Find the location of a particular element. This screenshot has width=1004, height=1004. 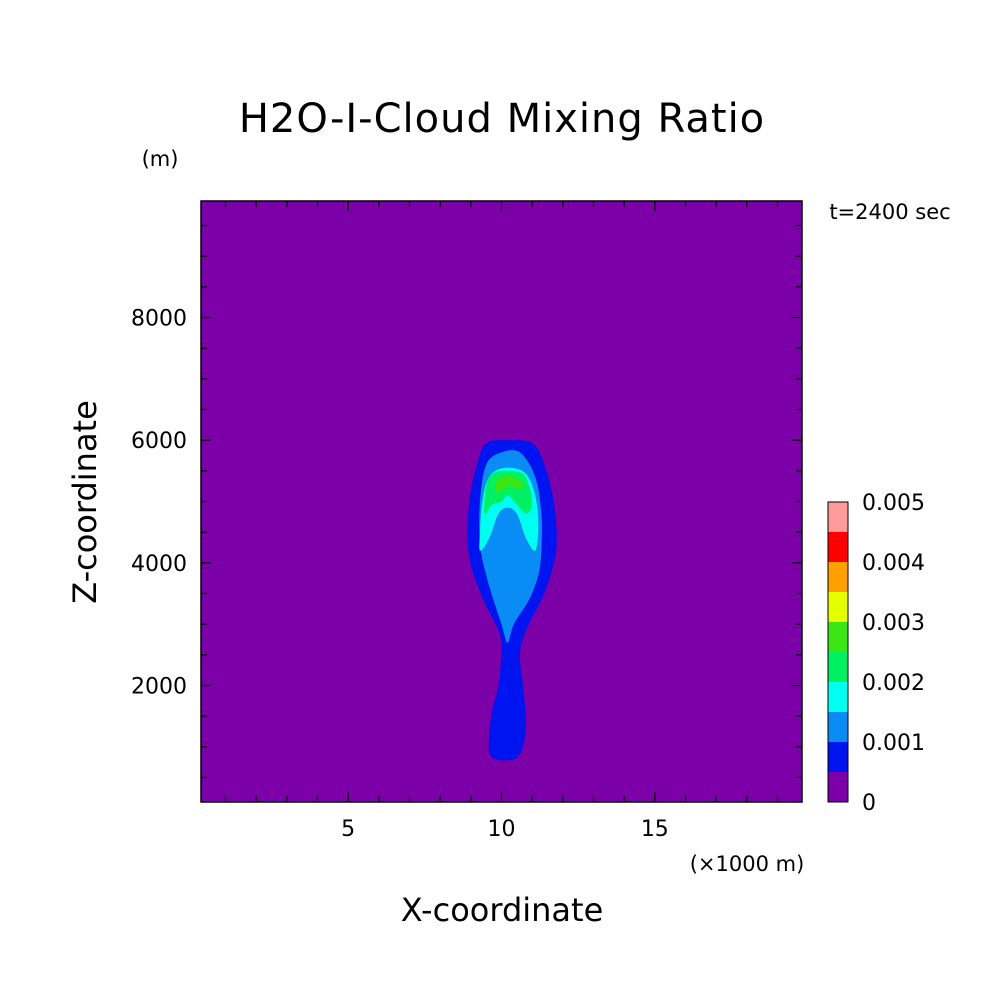

colorbar-tick-label: 0.003 is located at coordinates (893, 623).